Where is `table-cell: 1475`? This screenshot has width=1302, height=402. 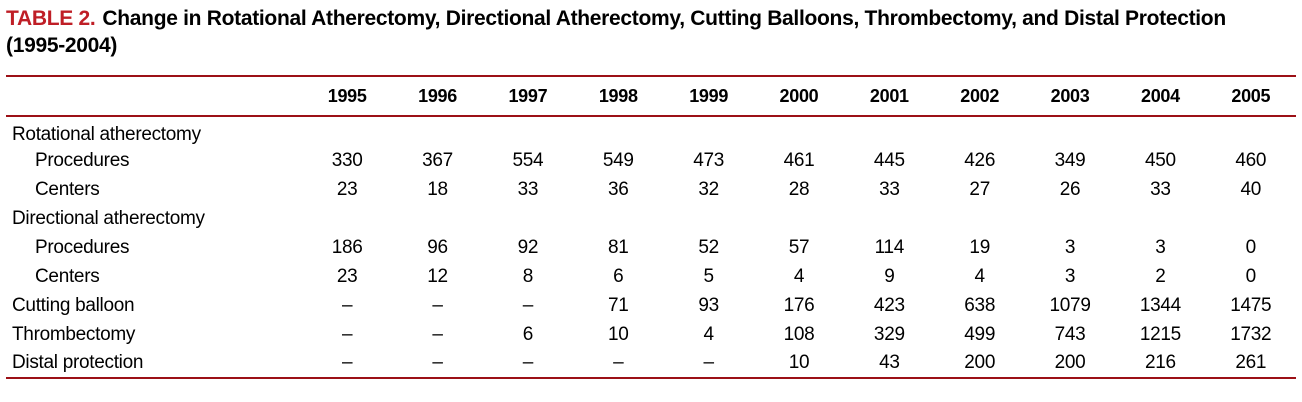
table-cell: 1475 is located at coordinates (1251, 305).